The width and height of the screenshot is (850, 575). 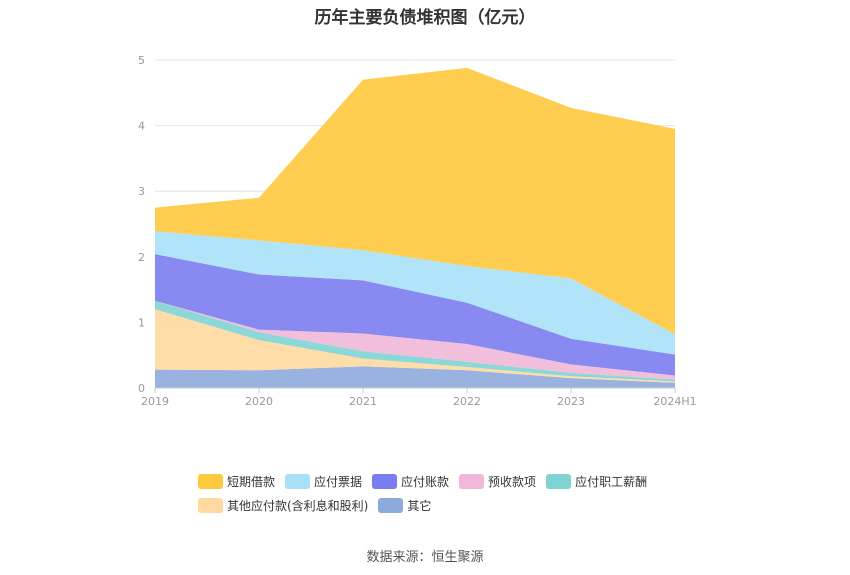 I want to click on y-tick-label: 0, so click(x=141, y=388).